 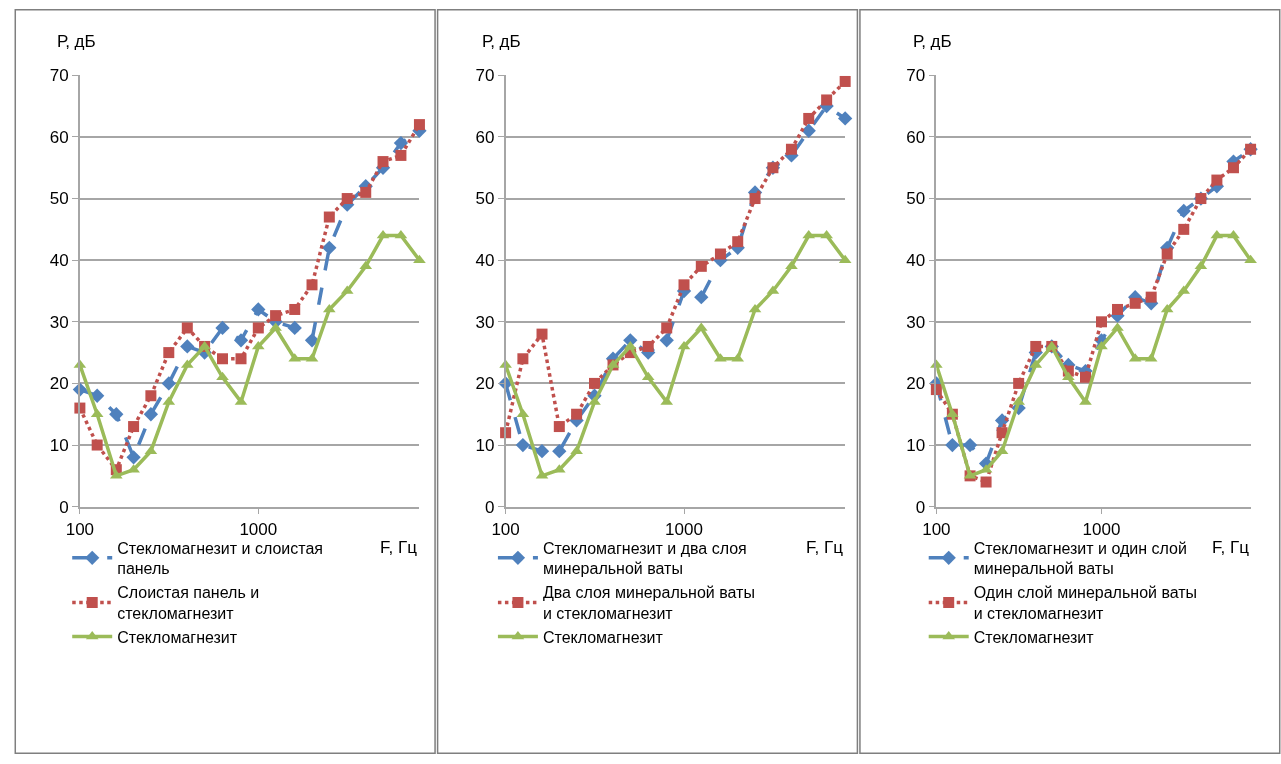 What do you see at coordinates (1085, 603) in the screenshot?
I see `legend-label: Один слой минеральной ваты и стекломагнезит` at bounding box center [1085, 603].